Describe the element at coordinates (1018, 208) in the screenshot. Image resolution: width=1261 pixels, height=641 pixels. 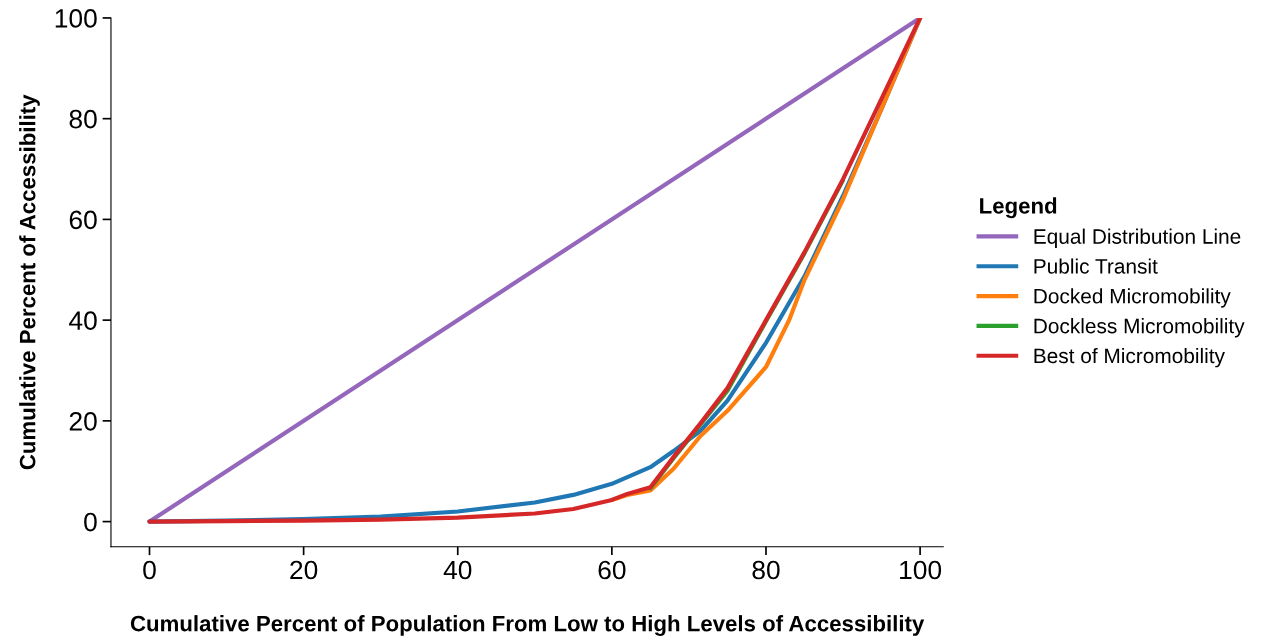
I see `legend-title: Legend` at that location.